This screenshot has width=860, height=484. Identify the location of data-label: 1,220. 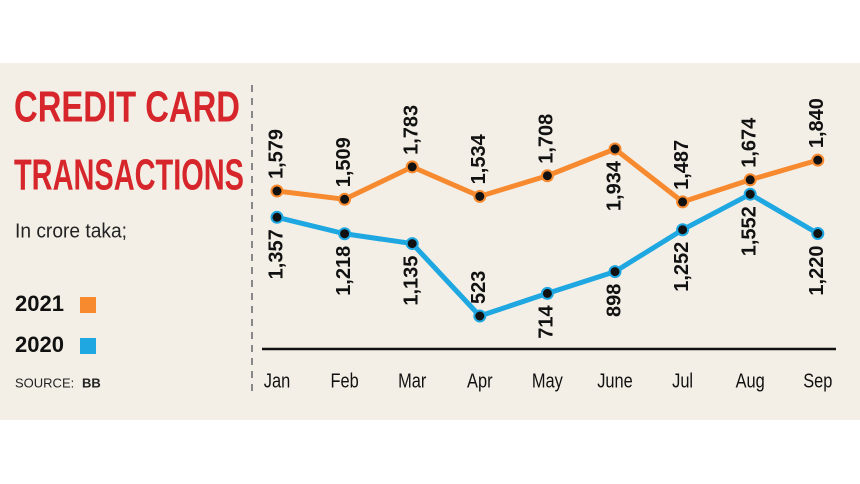
(817, 271).